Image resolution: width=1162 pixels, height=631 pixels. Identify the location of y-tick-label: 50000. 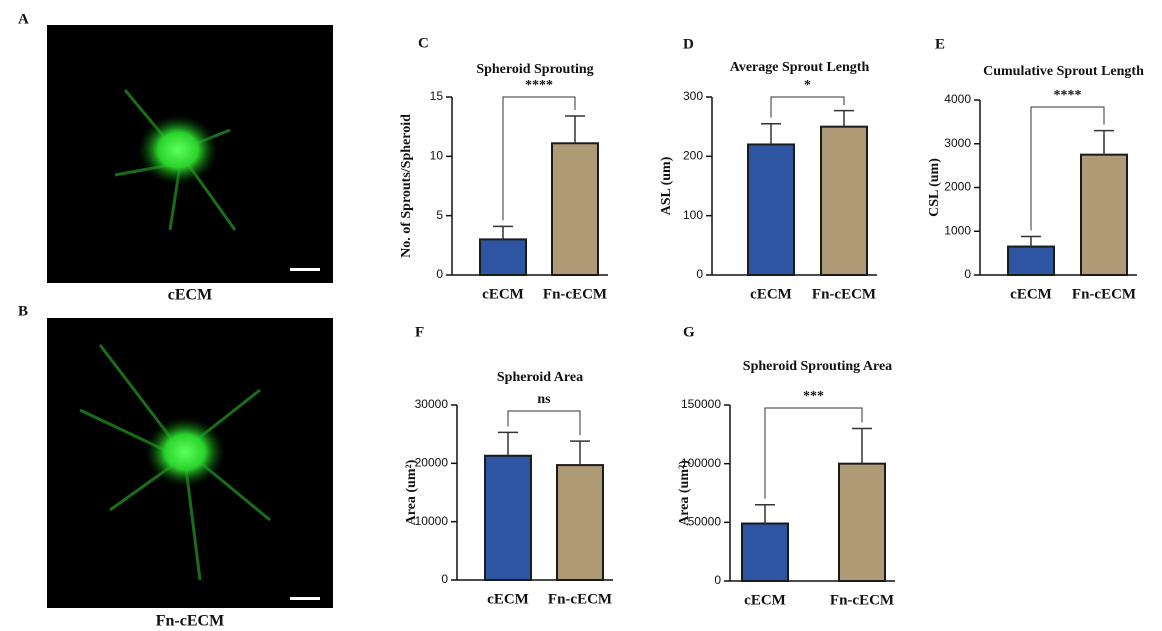
(705, 522).